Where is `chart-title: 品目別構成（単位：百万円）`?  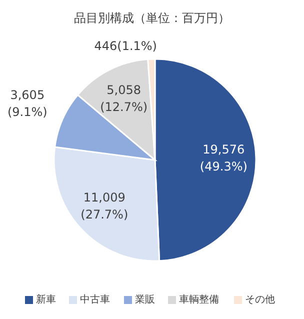
chart-title: 品目別構成（単位：百万円） is located at coordinates (152, 18).